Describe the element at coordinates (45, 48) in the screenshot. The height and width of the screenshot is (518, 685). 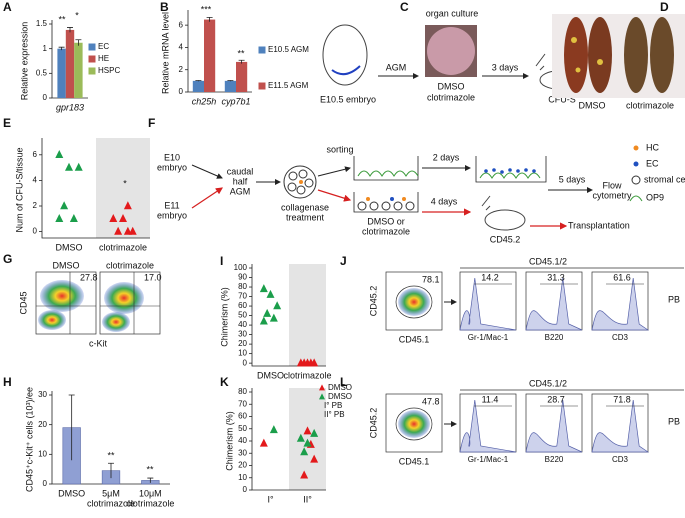
I see `y-tick-label: 1` at that location.